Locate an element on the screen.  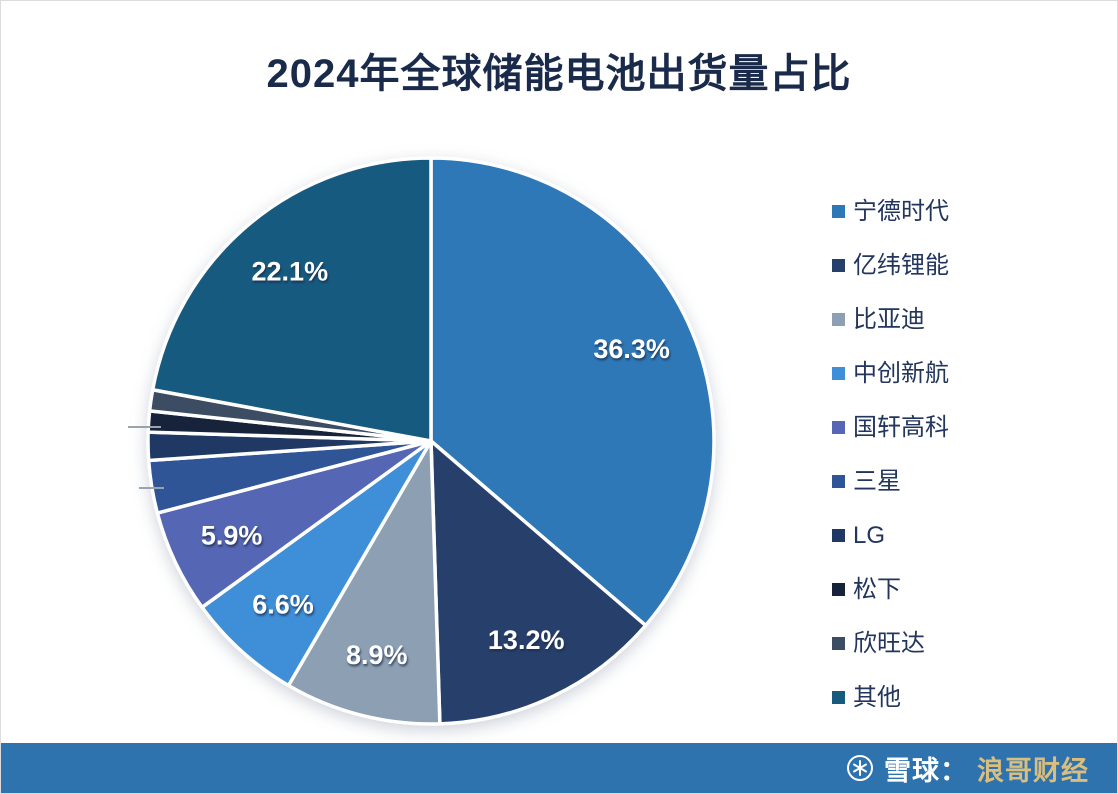
legend-item-9: 其他 is located at coordinates (890, 697).